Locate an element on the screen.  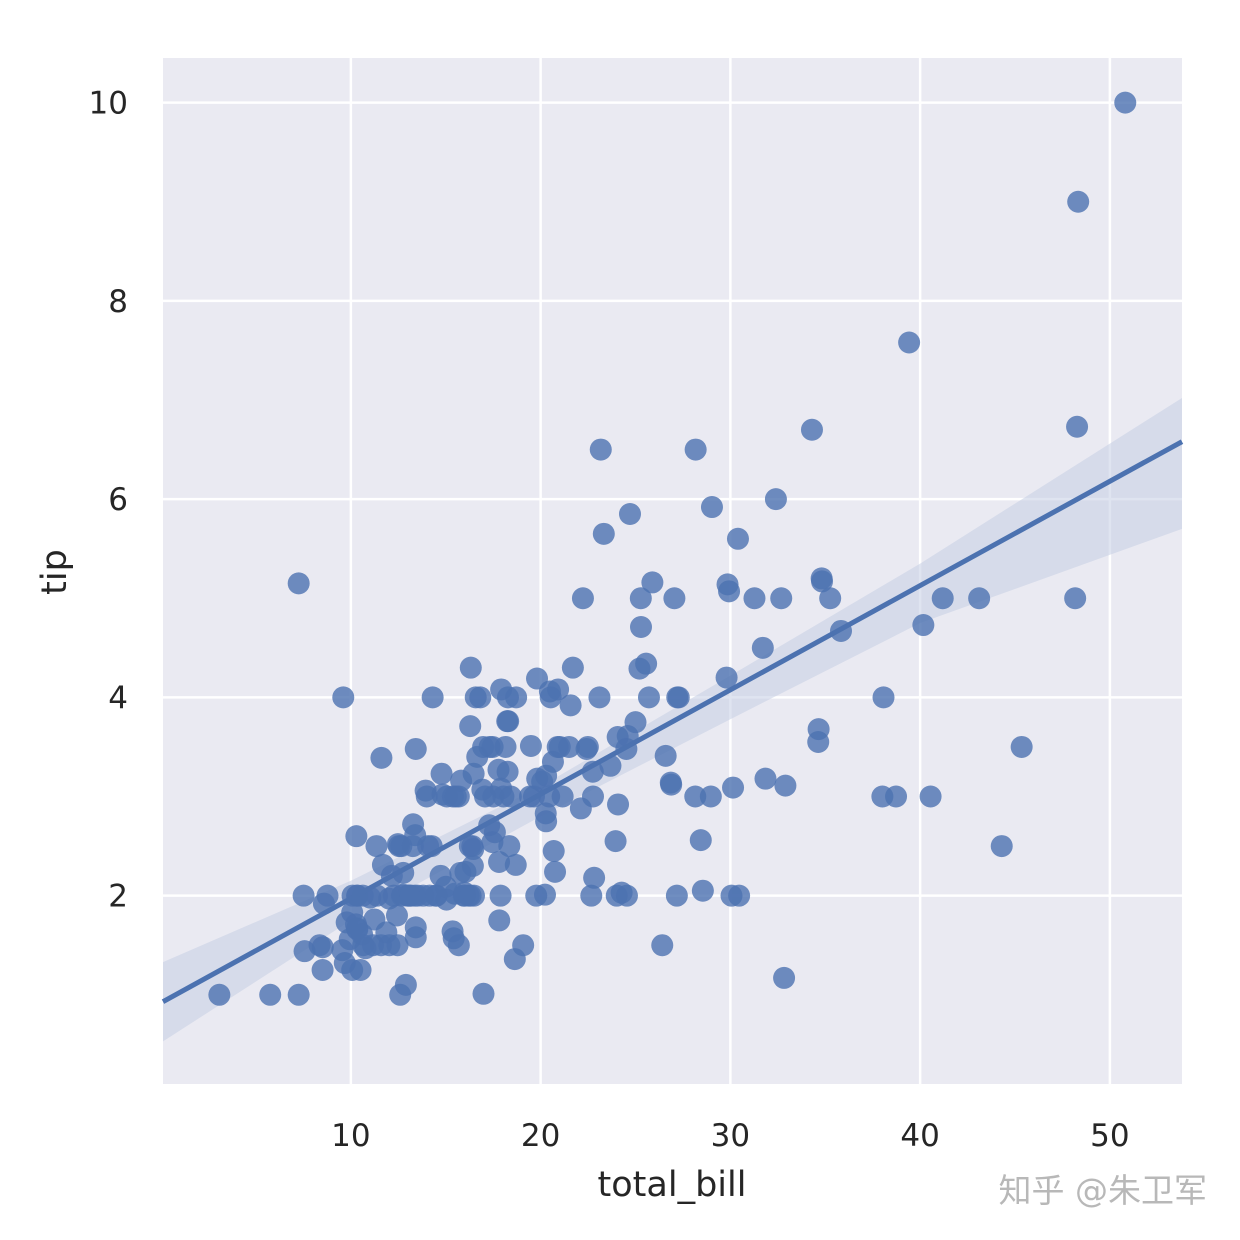
x-tick-label: 30 is located at coordinates (730, 1136).